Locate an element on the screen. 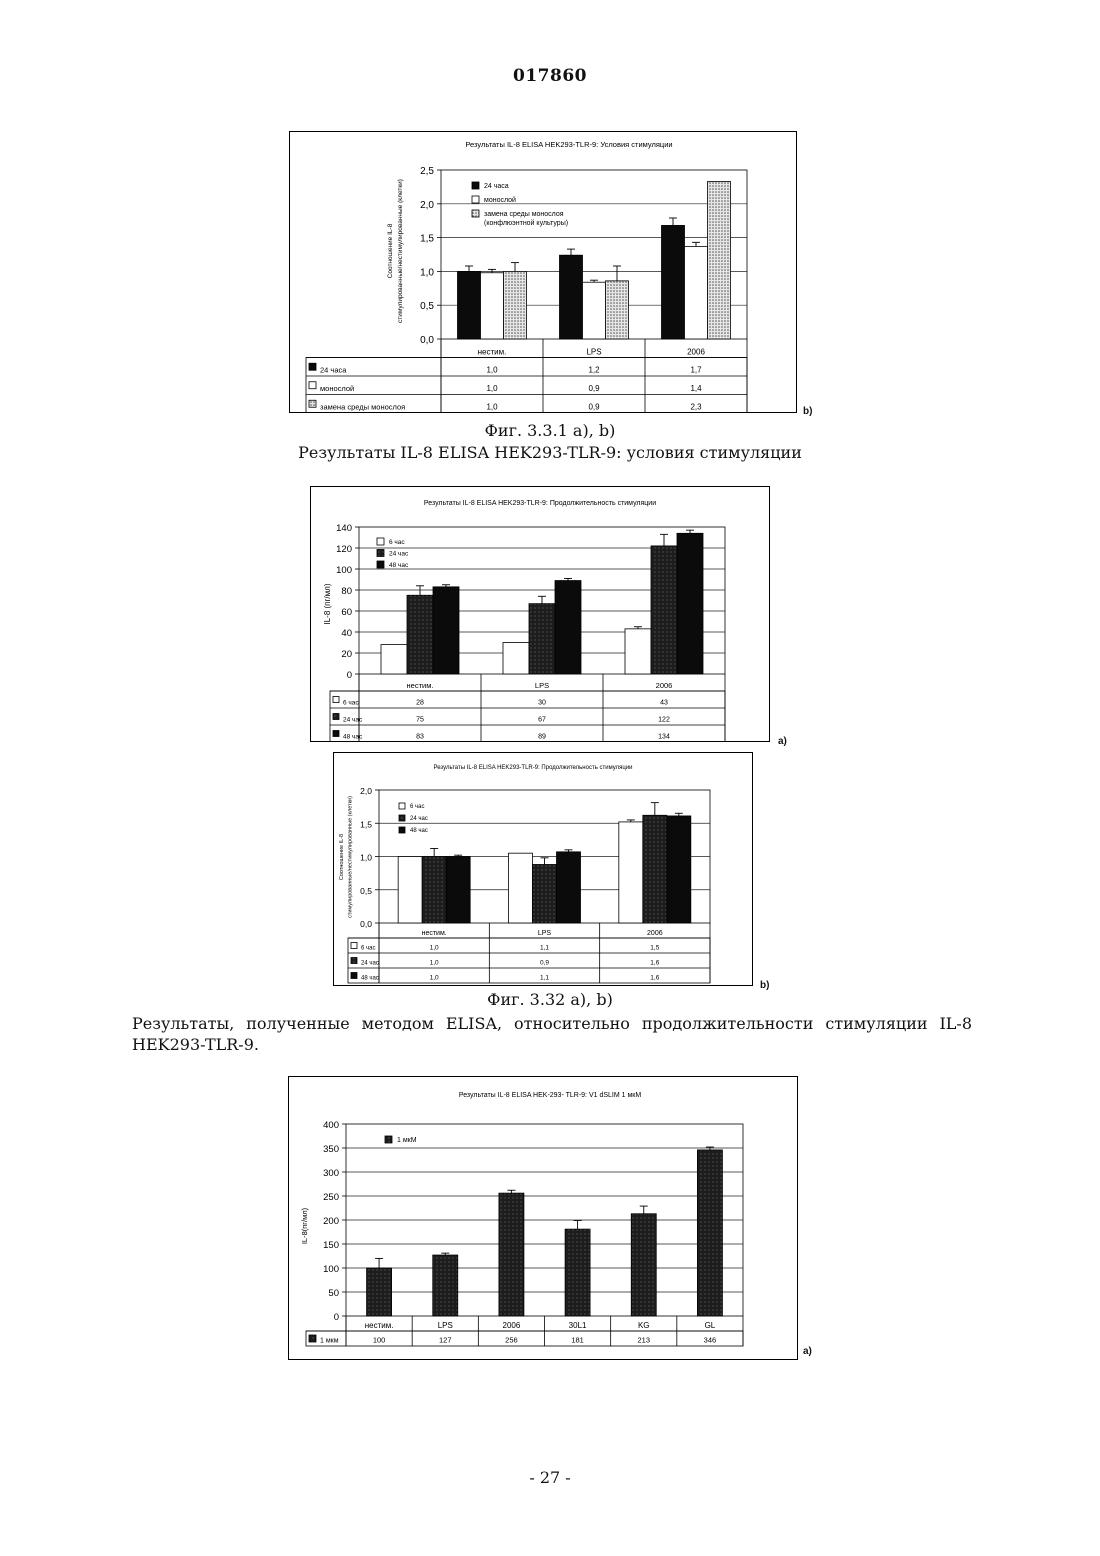 Image resolution: width=1100 pixels, height=1556 pixels. table-series-name: 24 час is located at coordinates (353, 720).